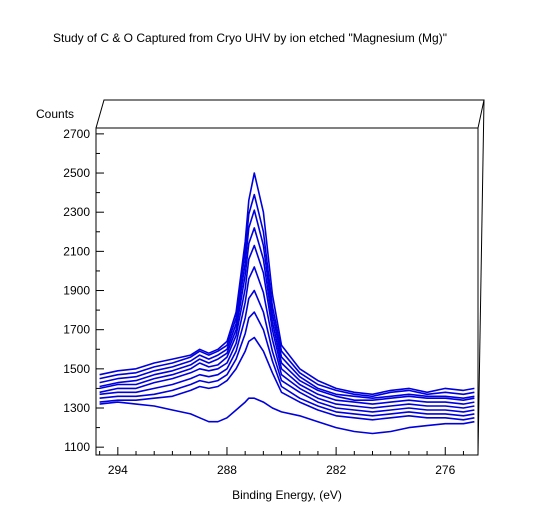 The height and width of the screenshot is (531, 538). Describe the element at coordinates (281, 462) in the screenshot. I see `x-axis: 294 288 282 276` at that location.